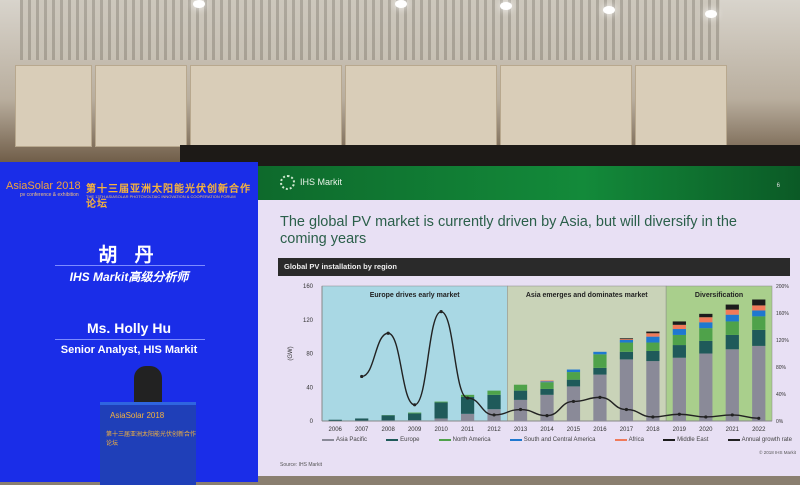 This screenshot has height=485, width=800. I want to click on legend-item: Annual growth rate, so click(760, 440).